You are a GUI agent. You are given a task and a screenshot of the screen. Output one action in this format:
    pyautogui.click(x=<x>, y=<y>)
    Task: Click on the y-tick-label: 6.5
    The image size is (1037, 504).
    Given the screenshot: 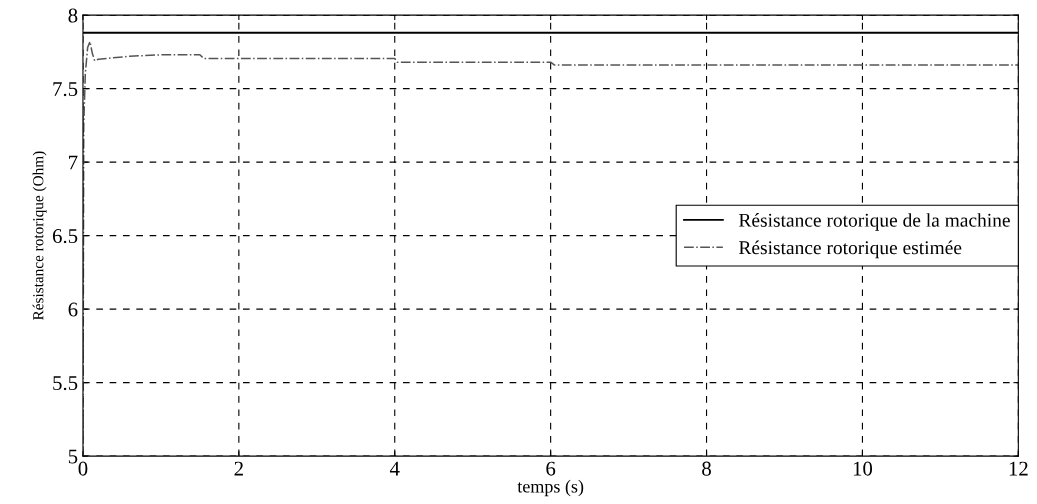 What is the action you would take?
    pyautogui.click(x=65, y=236)
    